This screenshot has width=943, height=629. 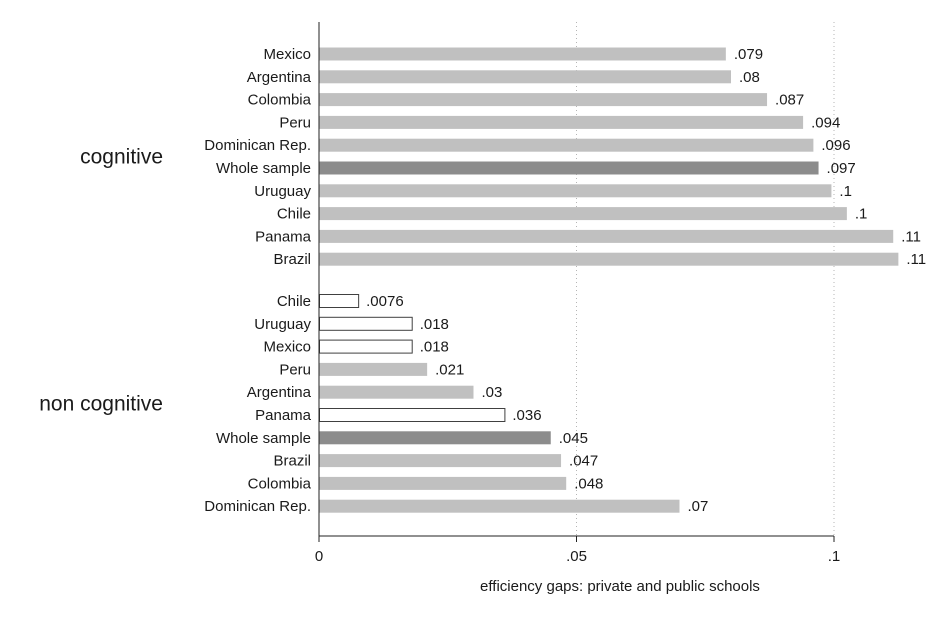 What do you see at coordinates (573, 438) in the screenshot?
I see `value-label: .045` at bounding box center [573, 438].